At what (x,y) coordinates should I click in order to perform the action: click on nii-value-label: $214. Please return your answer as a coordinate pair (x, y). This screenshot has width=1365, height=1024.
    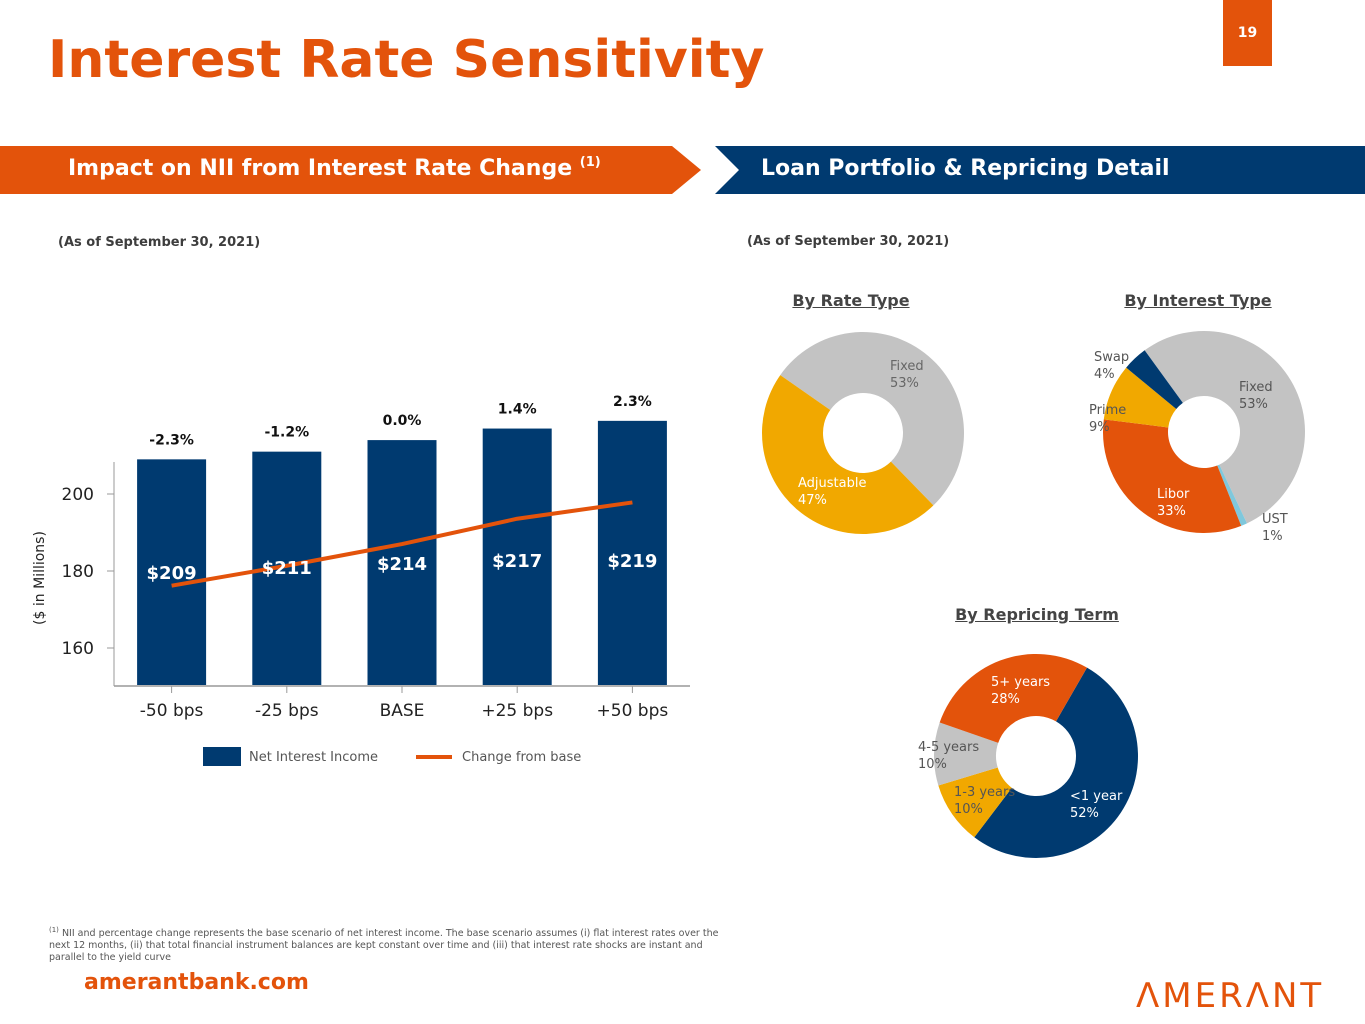
    Looking at the image, I should click on (402, 564).